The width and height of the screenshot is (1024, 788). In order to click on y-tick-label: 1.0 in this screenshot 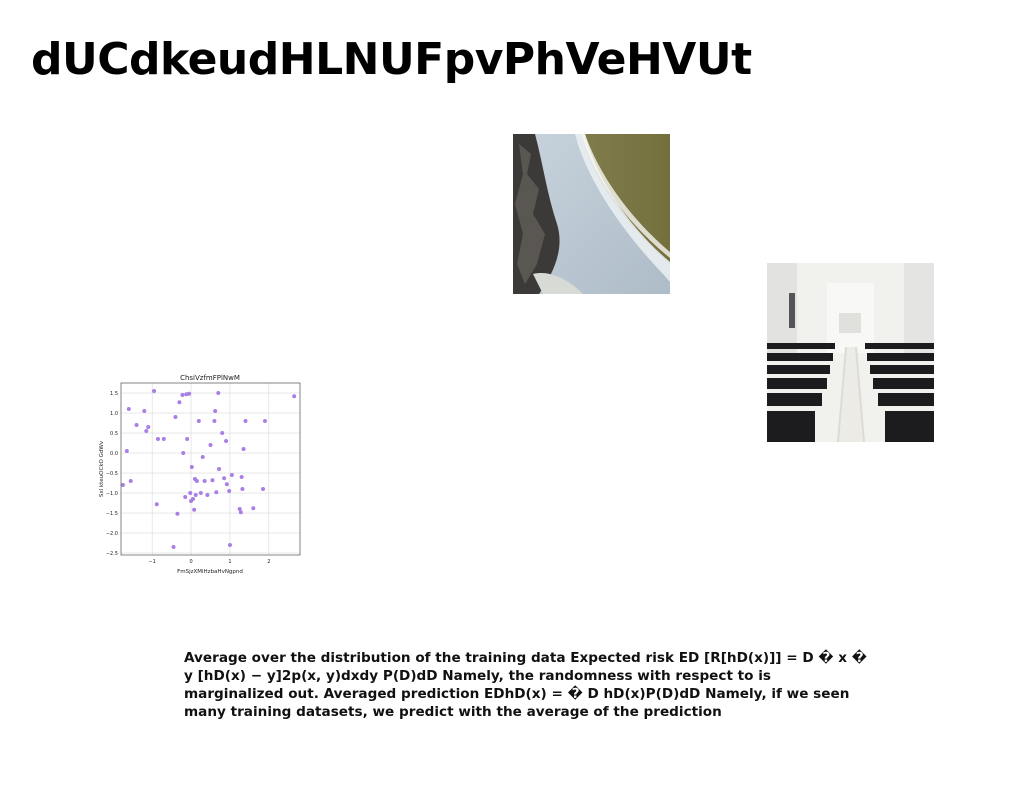, I will do `click(114, 414)`.